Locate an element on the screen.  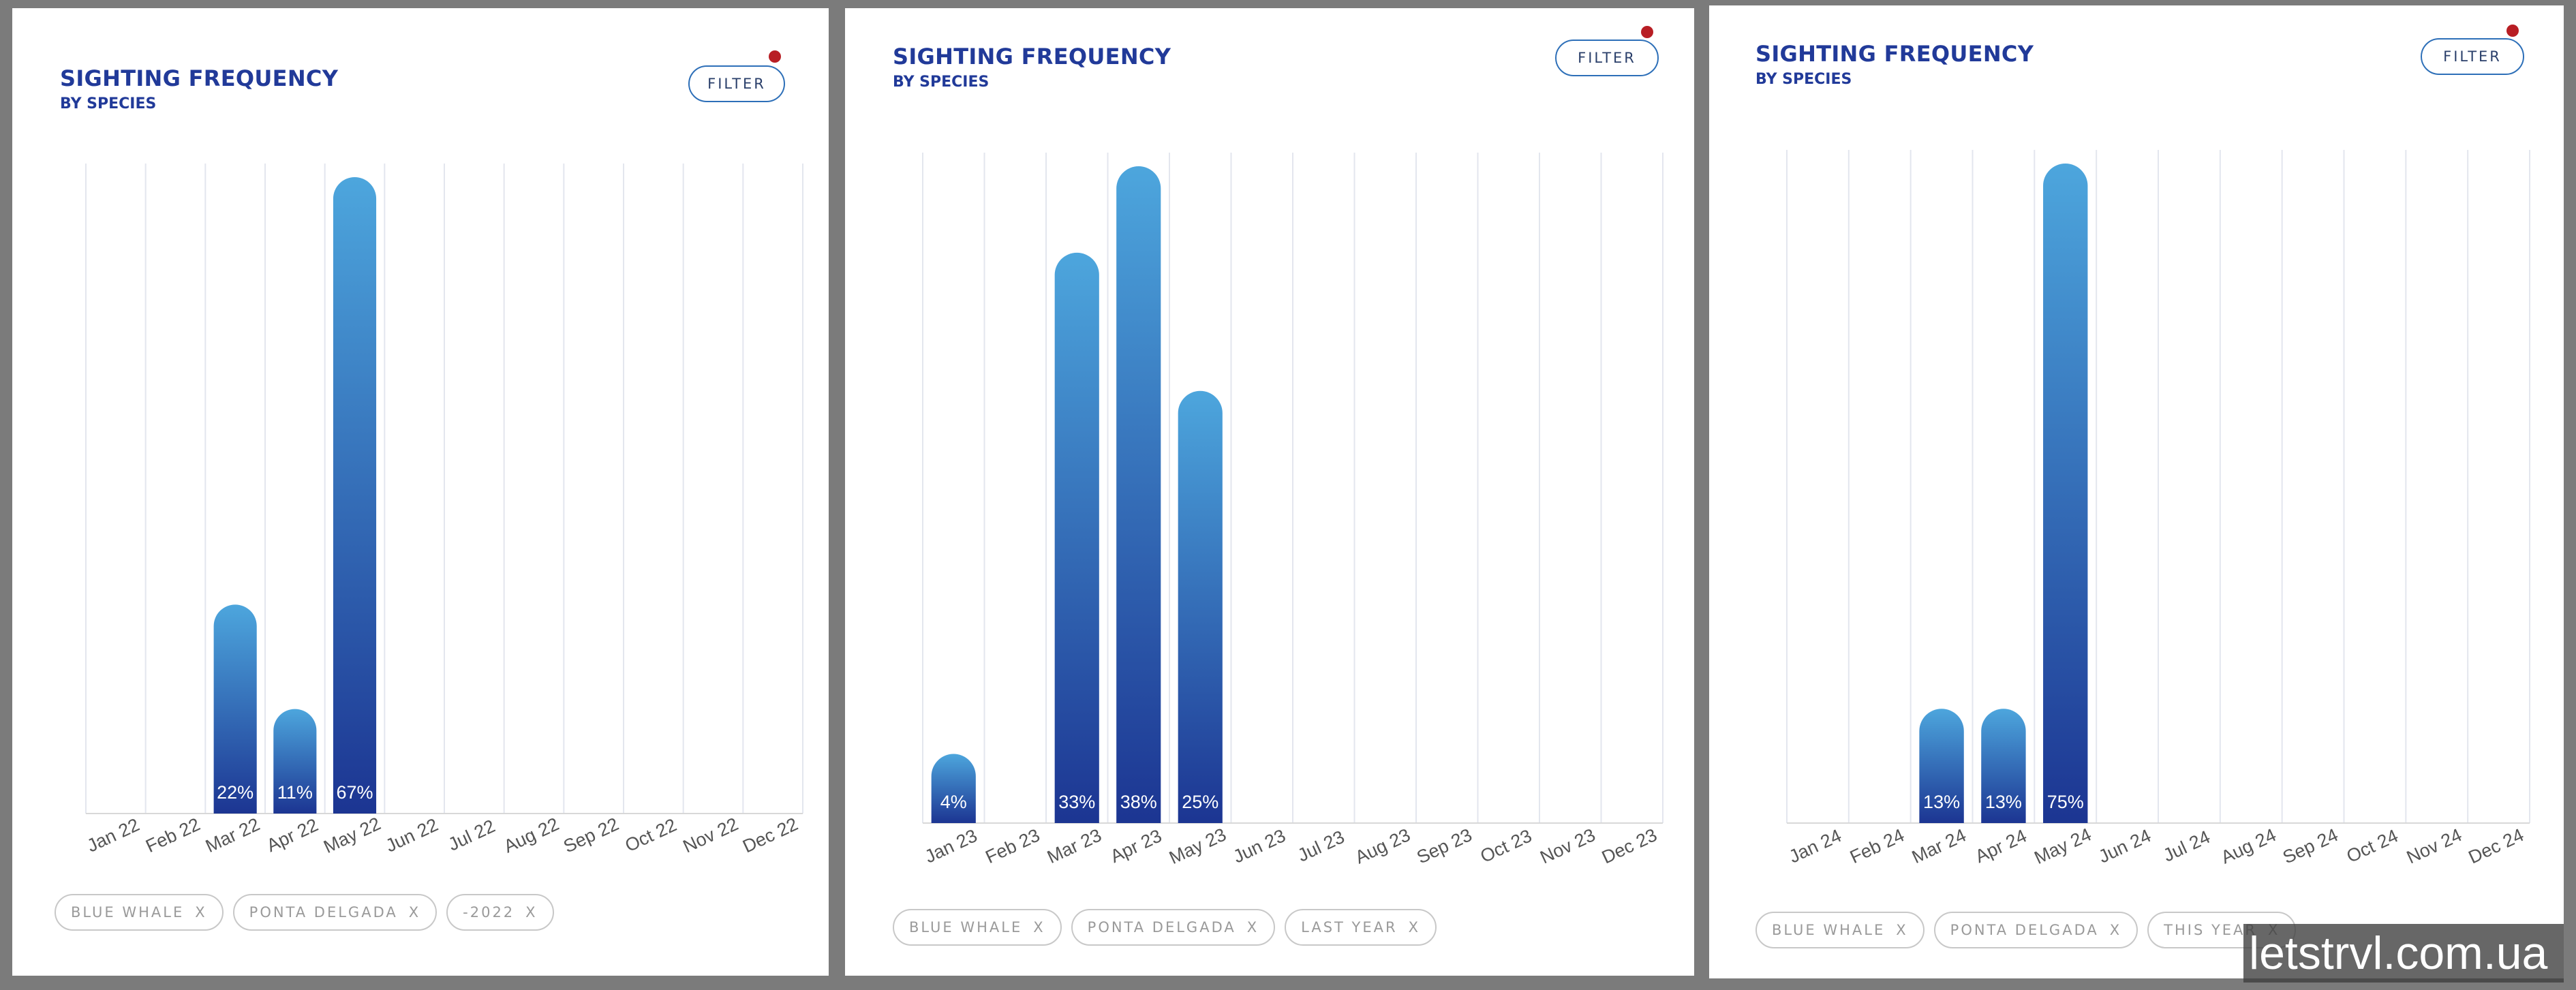
bar-data-label: 11% is located at coordinates (295, 792).